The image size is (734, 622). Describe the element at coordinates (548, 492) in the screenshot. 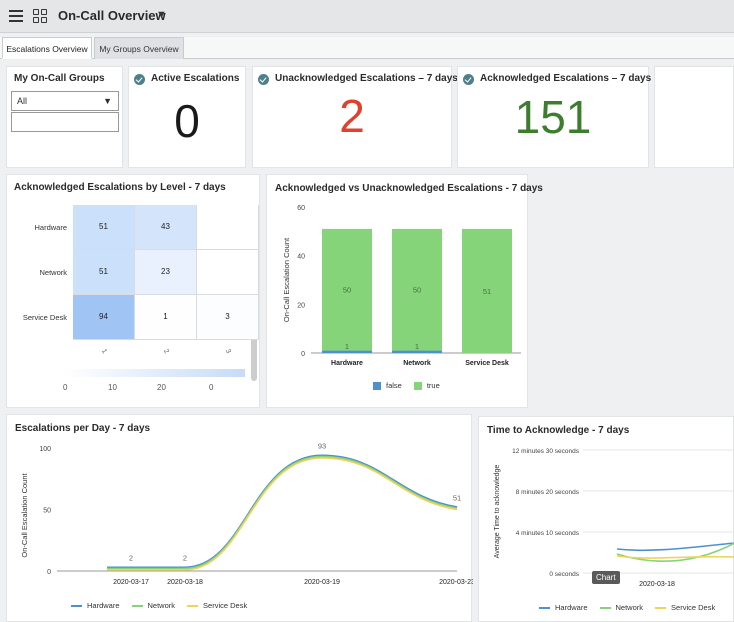

I see `y-tick-label: 8 minutes 20 seconds` at that location.